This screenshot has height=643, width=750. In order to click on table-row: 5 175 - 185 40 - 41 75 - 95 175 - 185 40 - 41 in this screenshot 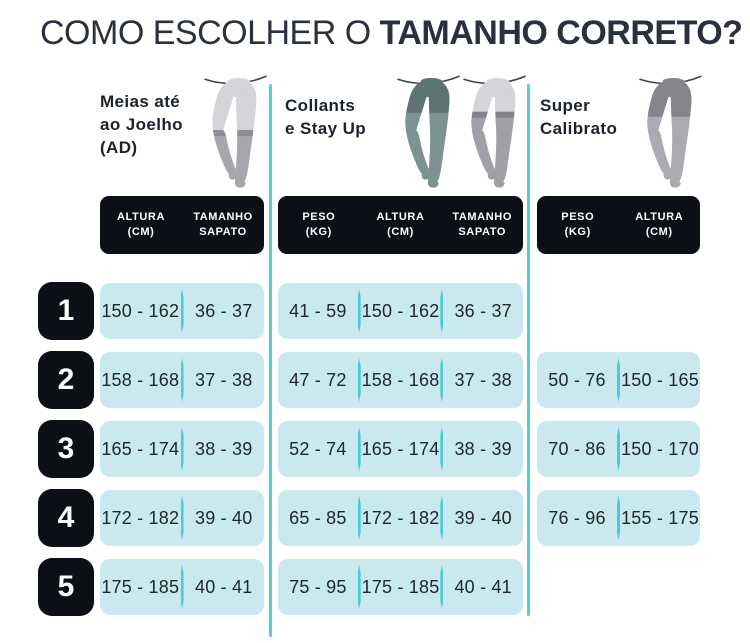, I will do `click(375, 587)`.